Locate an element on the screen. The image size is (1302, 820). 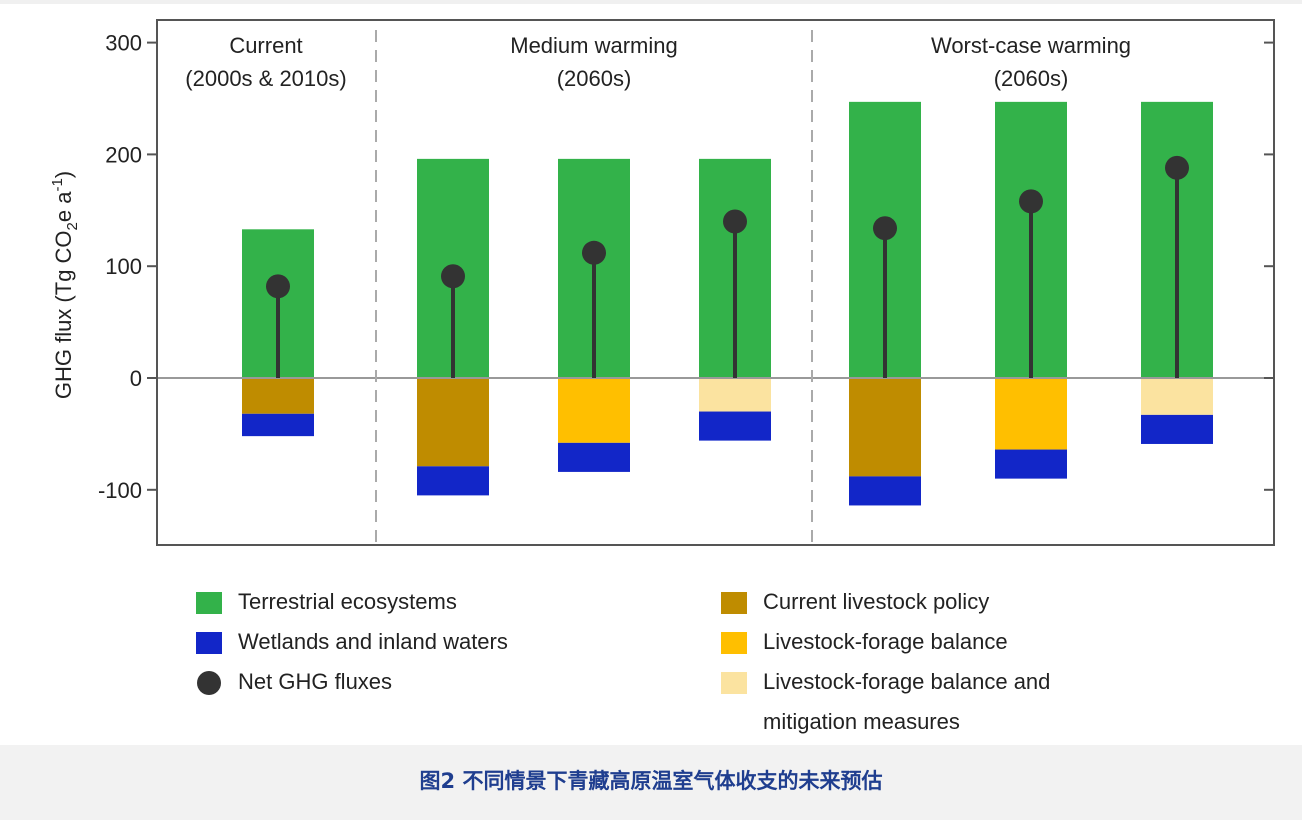
y-tick-label: 300 is located at coordinates (123, 43).